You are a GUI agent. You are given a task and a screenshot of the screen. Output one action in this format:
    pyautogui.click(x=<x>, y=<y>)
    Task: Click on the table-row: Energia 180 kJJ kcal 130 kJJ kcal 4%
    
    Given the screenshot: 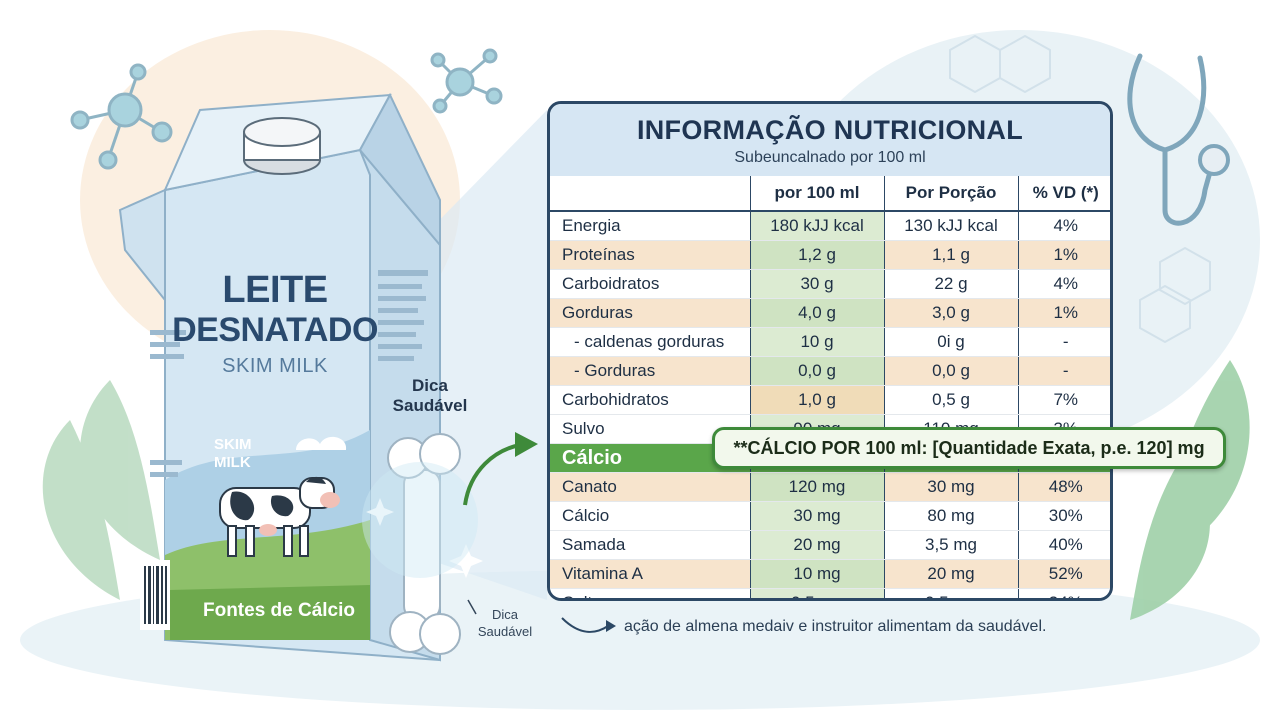 What is the action you would take?
    pyautogui.click(x=830, y=226)
    